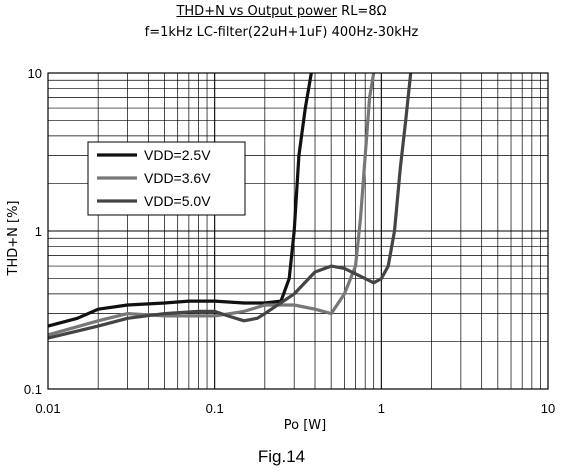  I want to click on y-tick-label: 1, so click(38, 231).